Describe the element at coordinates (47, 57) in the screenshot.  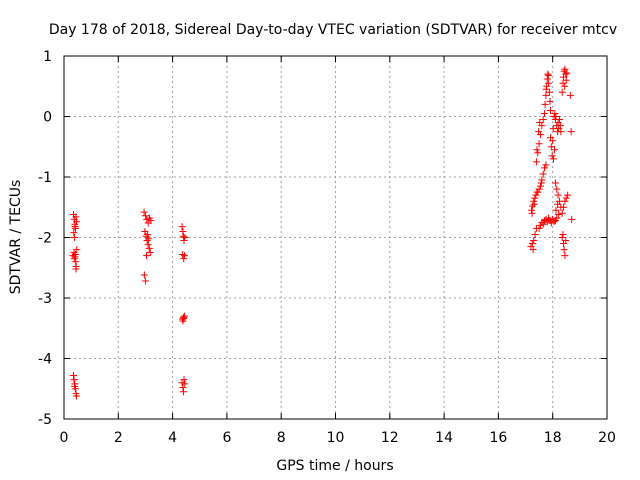
I see `y-tick-label: 1` at that location.